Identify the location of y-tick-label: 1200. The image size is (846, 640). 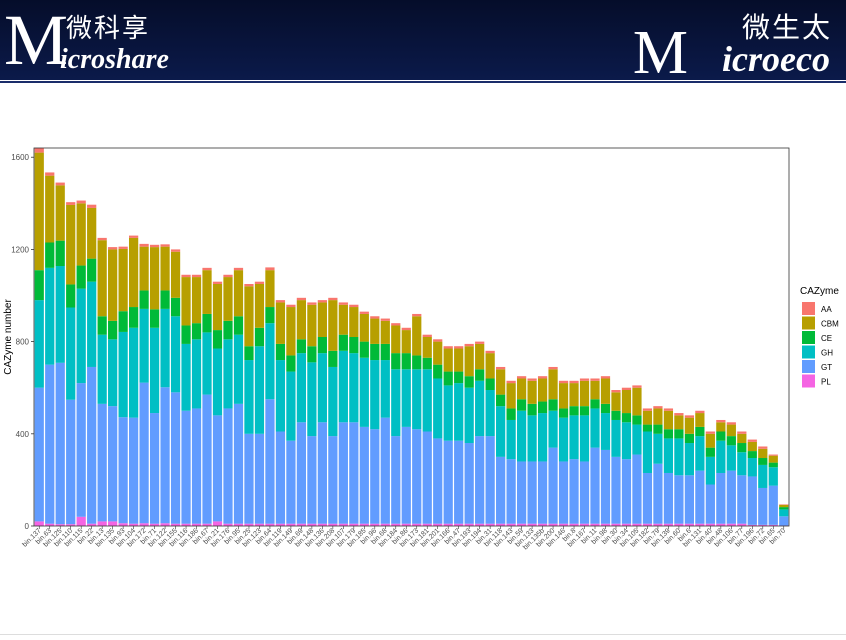
(20, 249).